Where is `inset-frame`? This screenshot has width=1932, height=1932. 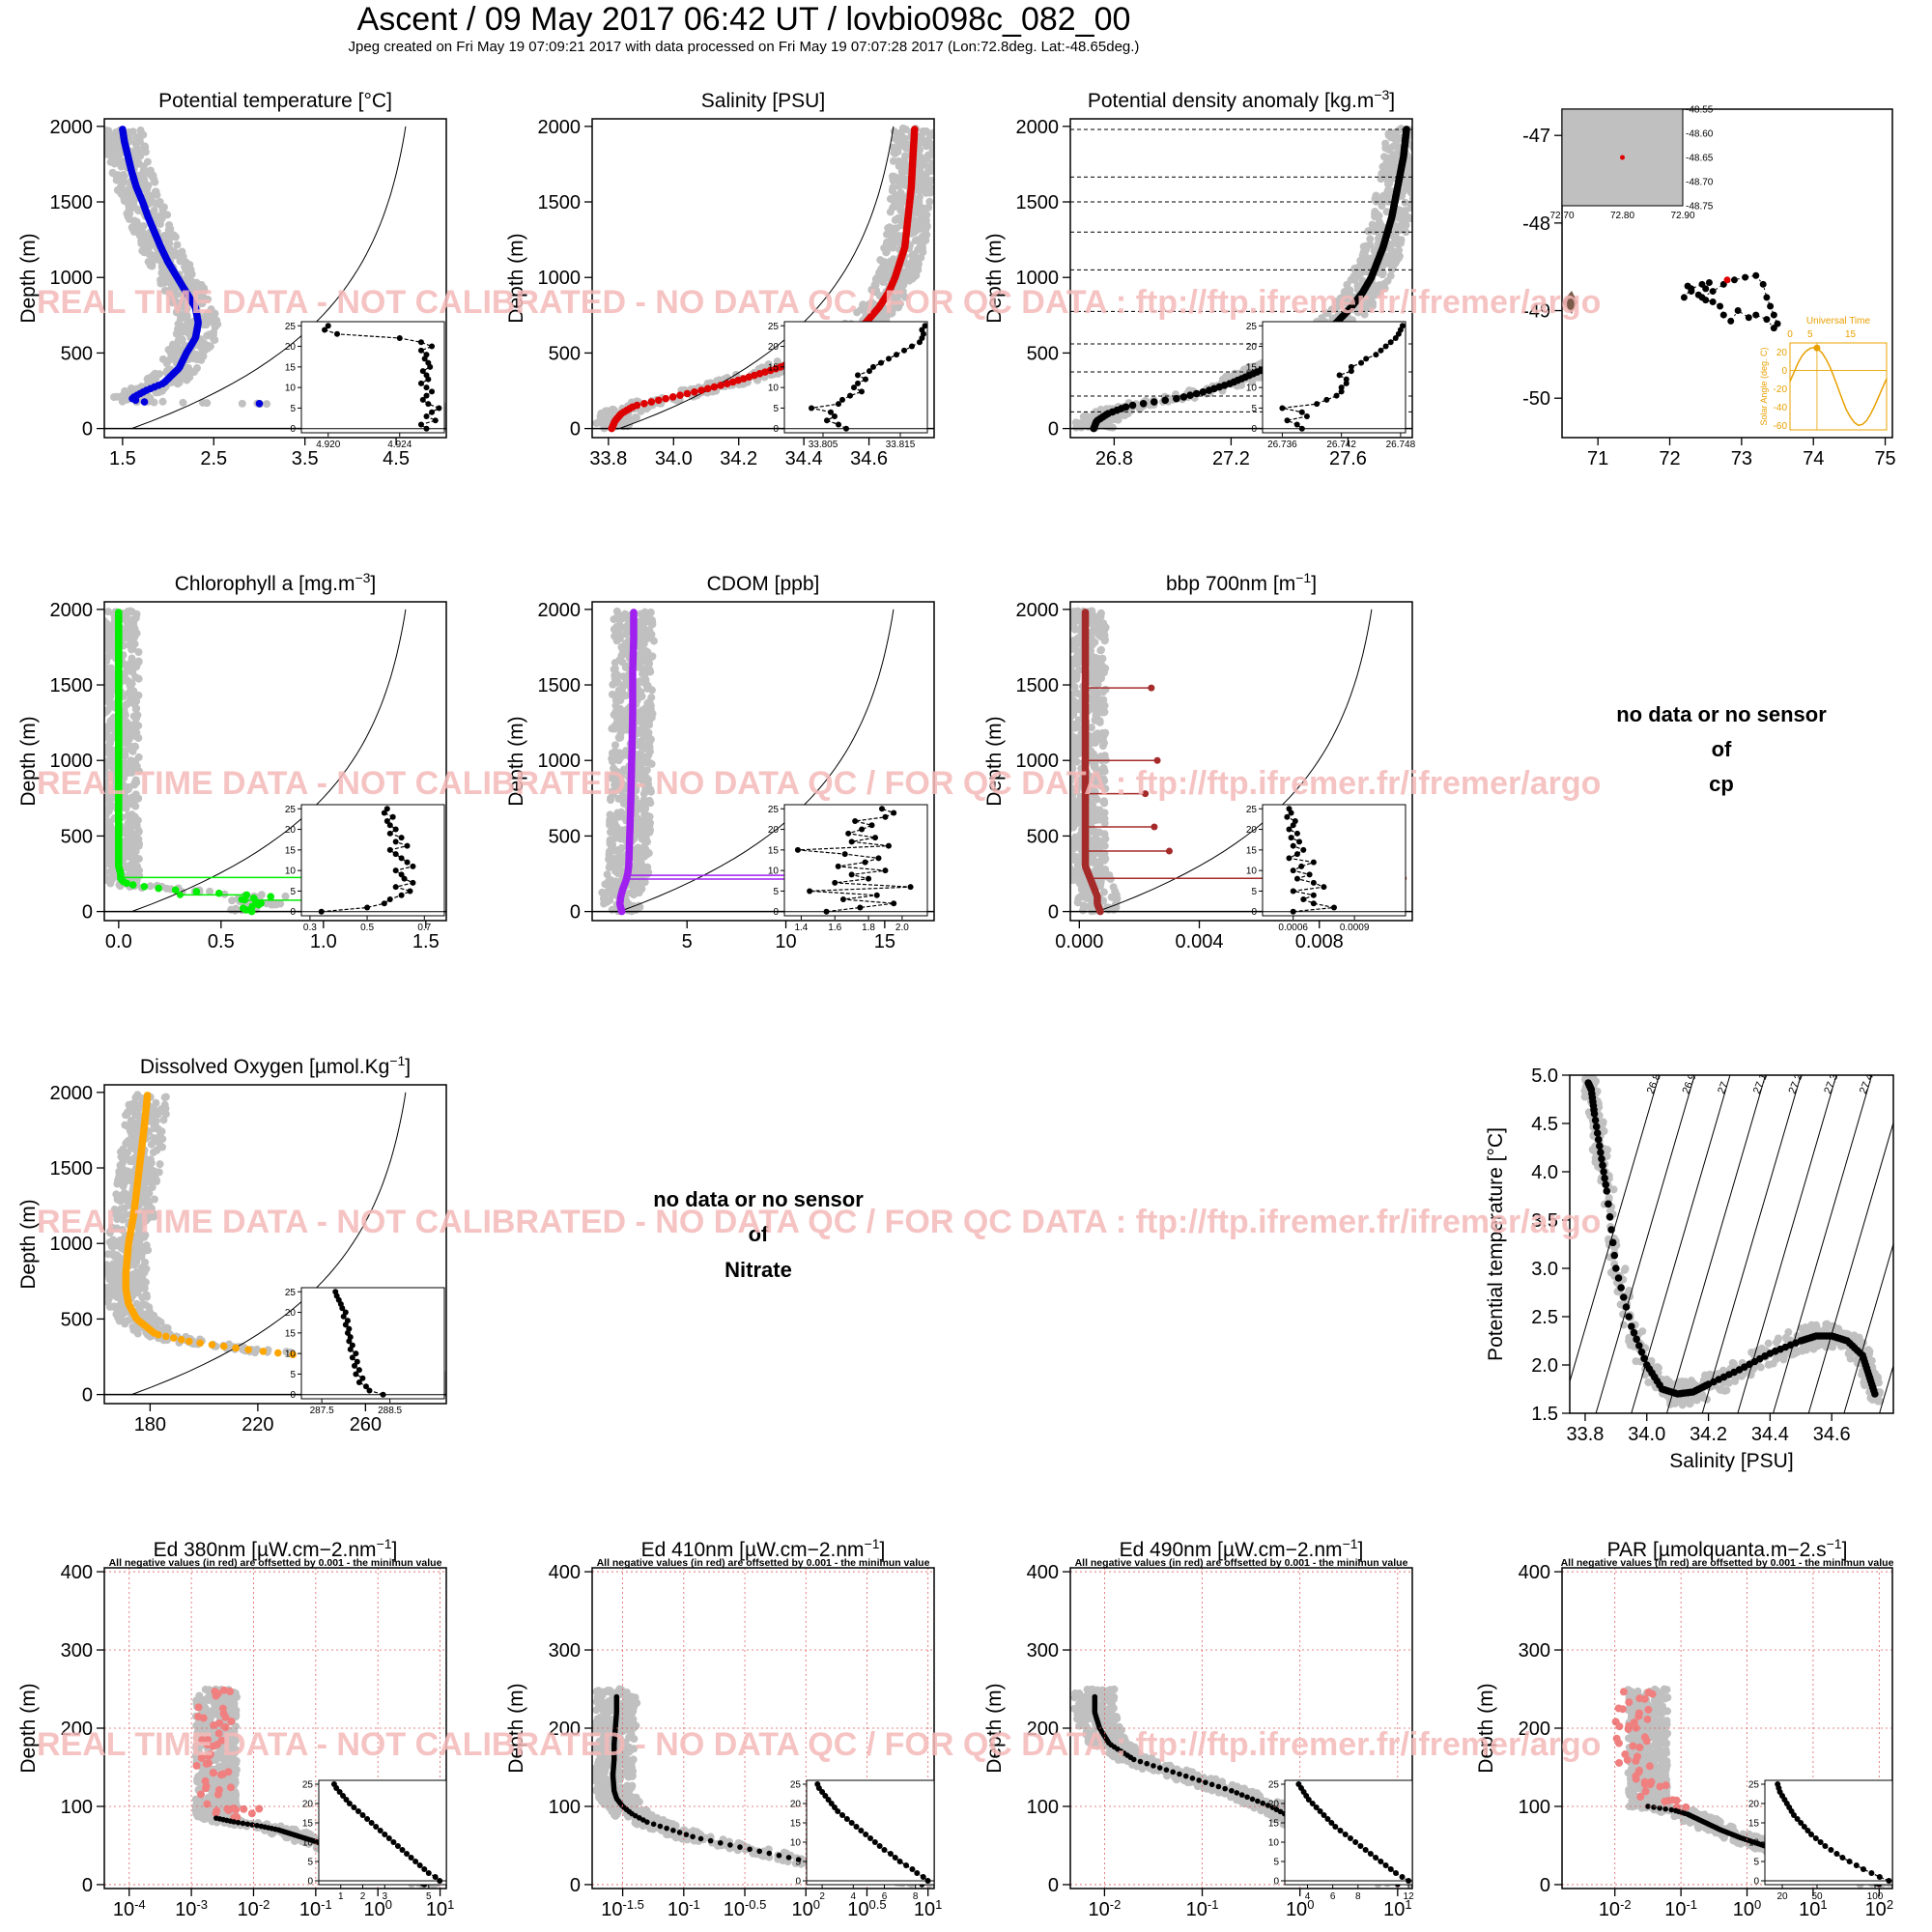 inset-frame is located at coordinates (1334, 377).